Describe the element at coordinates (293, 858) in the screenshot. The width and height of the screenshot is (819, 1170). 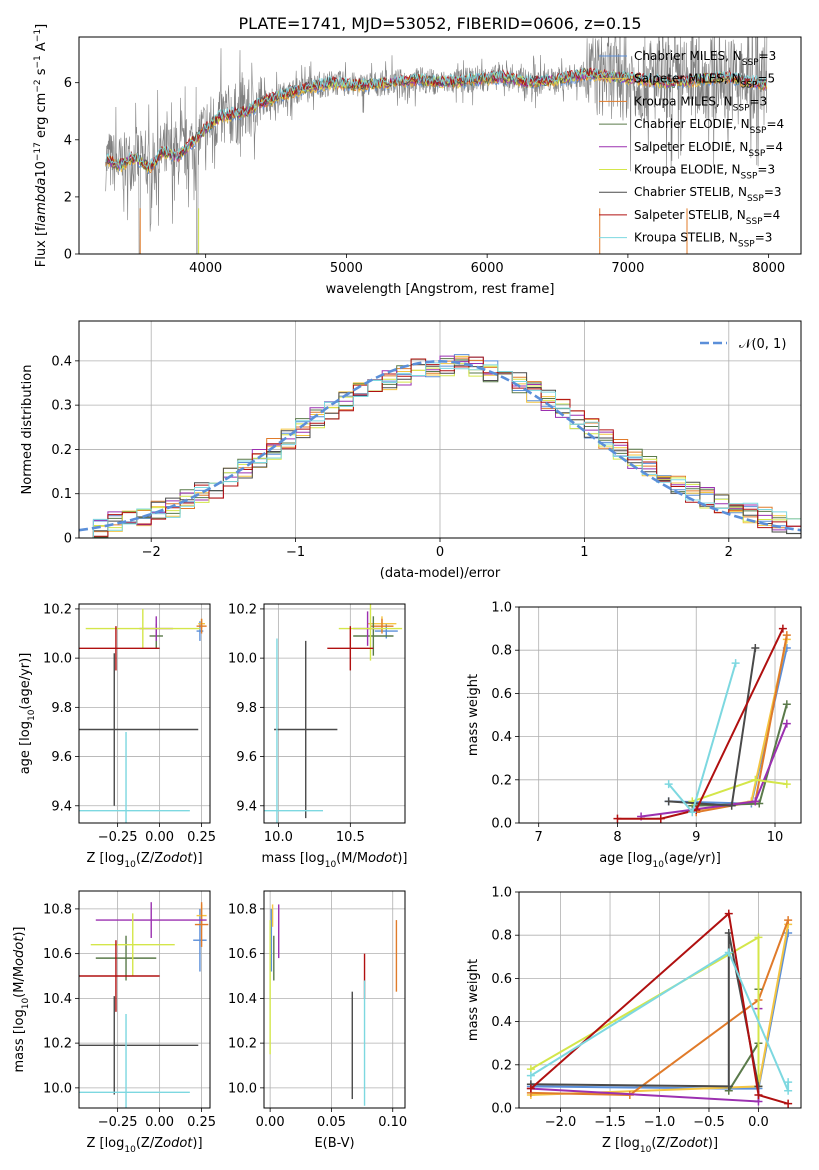
I see `label-part: mass [log` at that location.